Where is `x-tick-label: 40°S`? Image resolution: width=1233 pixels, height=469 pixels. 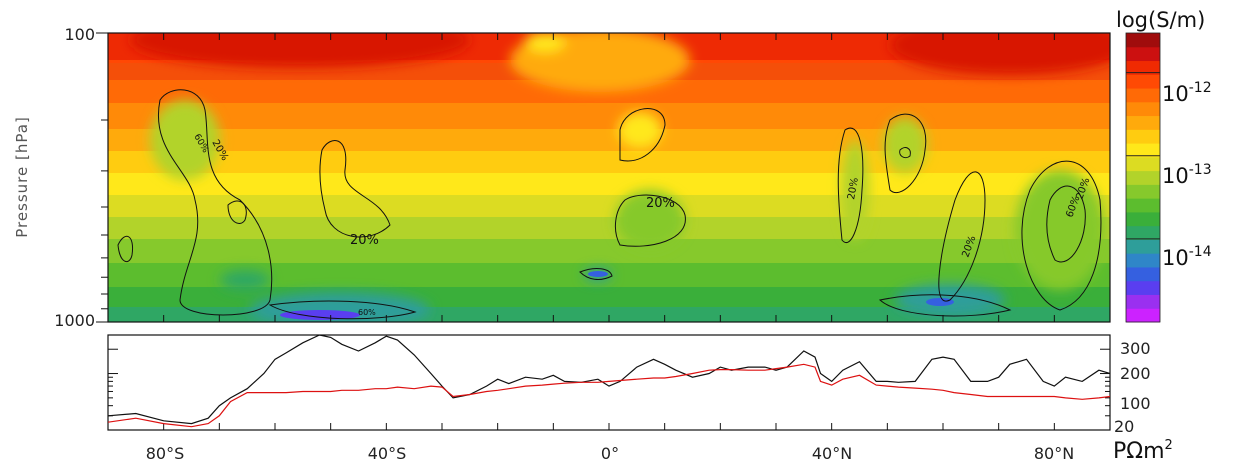
x-tick-label: 40°S is located at coordinates (387, 453).